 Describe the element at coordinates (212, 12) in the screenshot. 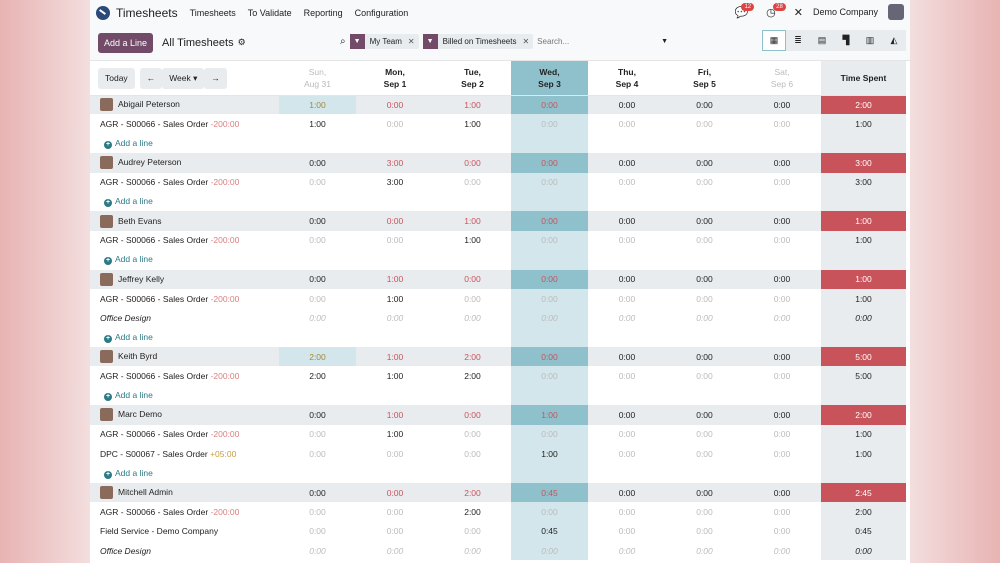

I see `menu-timesheets: Timesheets` at that location.